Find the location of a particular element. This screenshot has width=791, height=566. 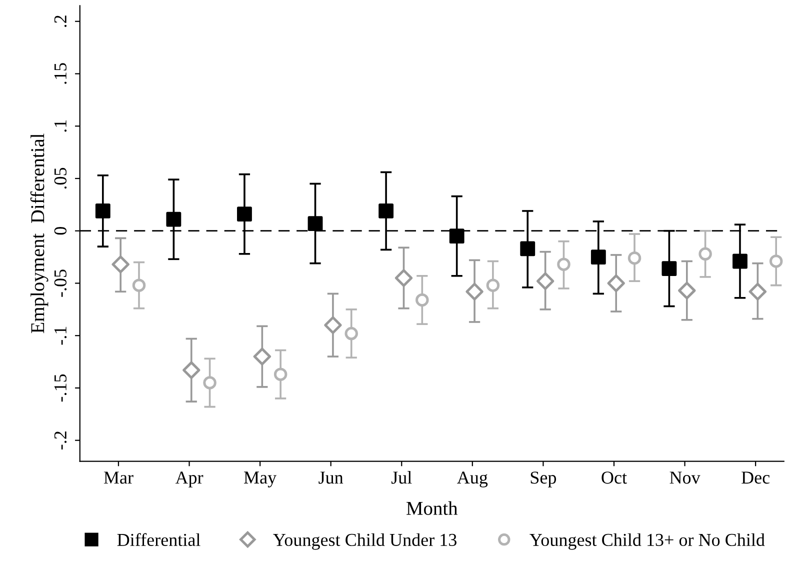

legend-label: Differential is located at coordinates (158, 539).